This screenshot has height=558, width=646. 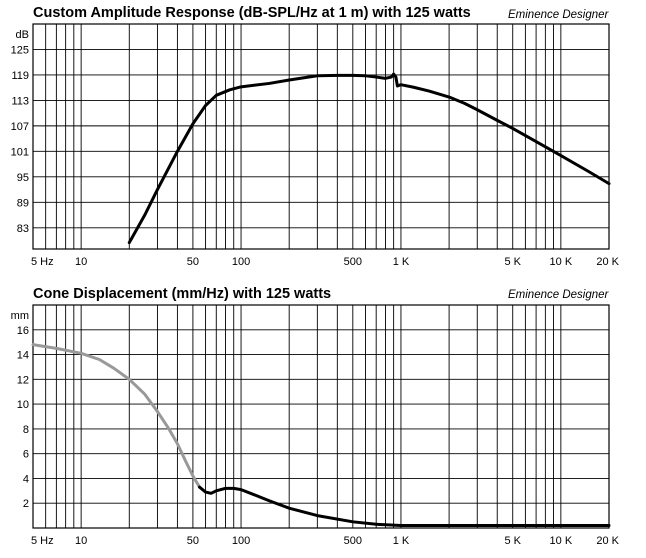 I want to click on chart-title-displacement: Cone Displacement (mm/Hz) with 125 watts, so click(x=182, y=294).